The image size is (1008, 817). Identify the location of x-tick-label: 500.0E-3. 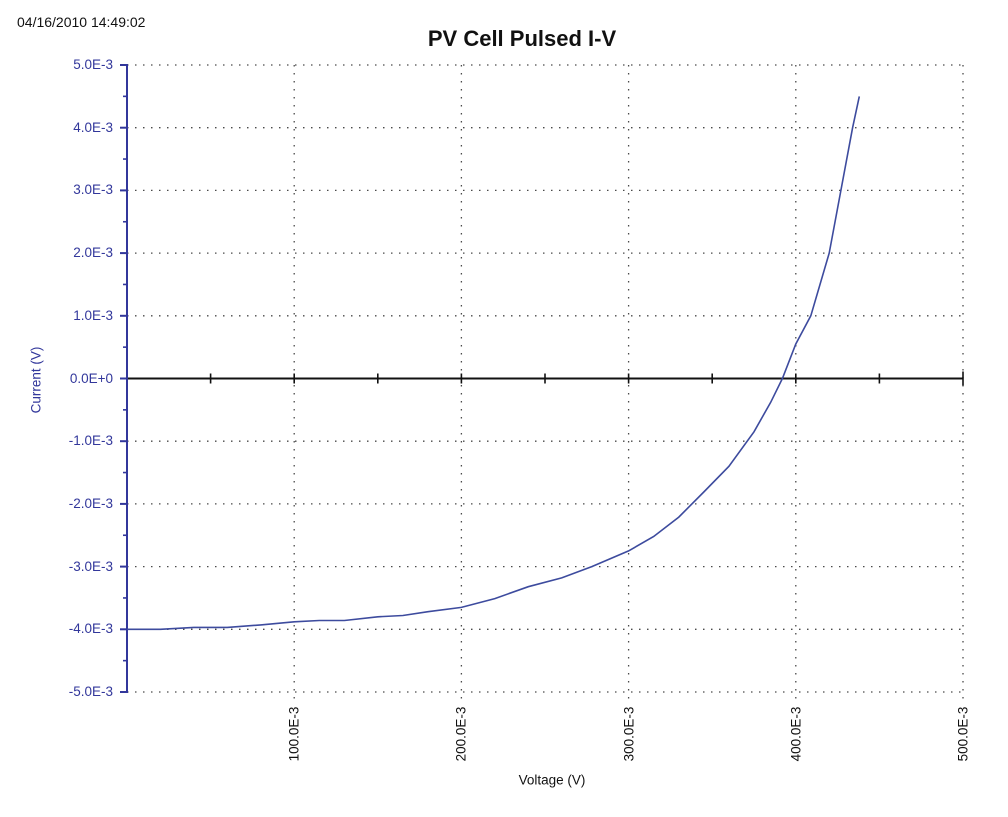
(963, 734).